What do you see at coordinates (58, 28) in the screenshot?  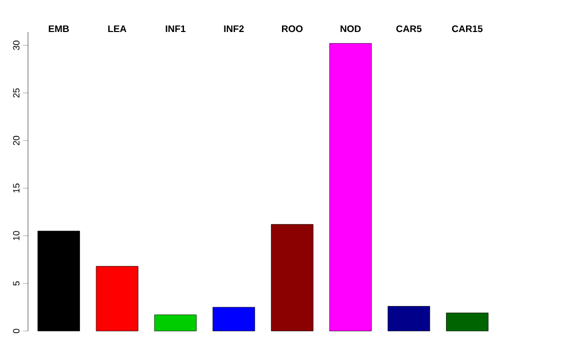 I see `x-tick-label: EMB` at bounding box center [58, 28].